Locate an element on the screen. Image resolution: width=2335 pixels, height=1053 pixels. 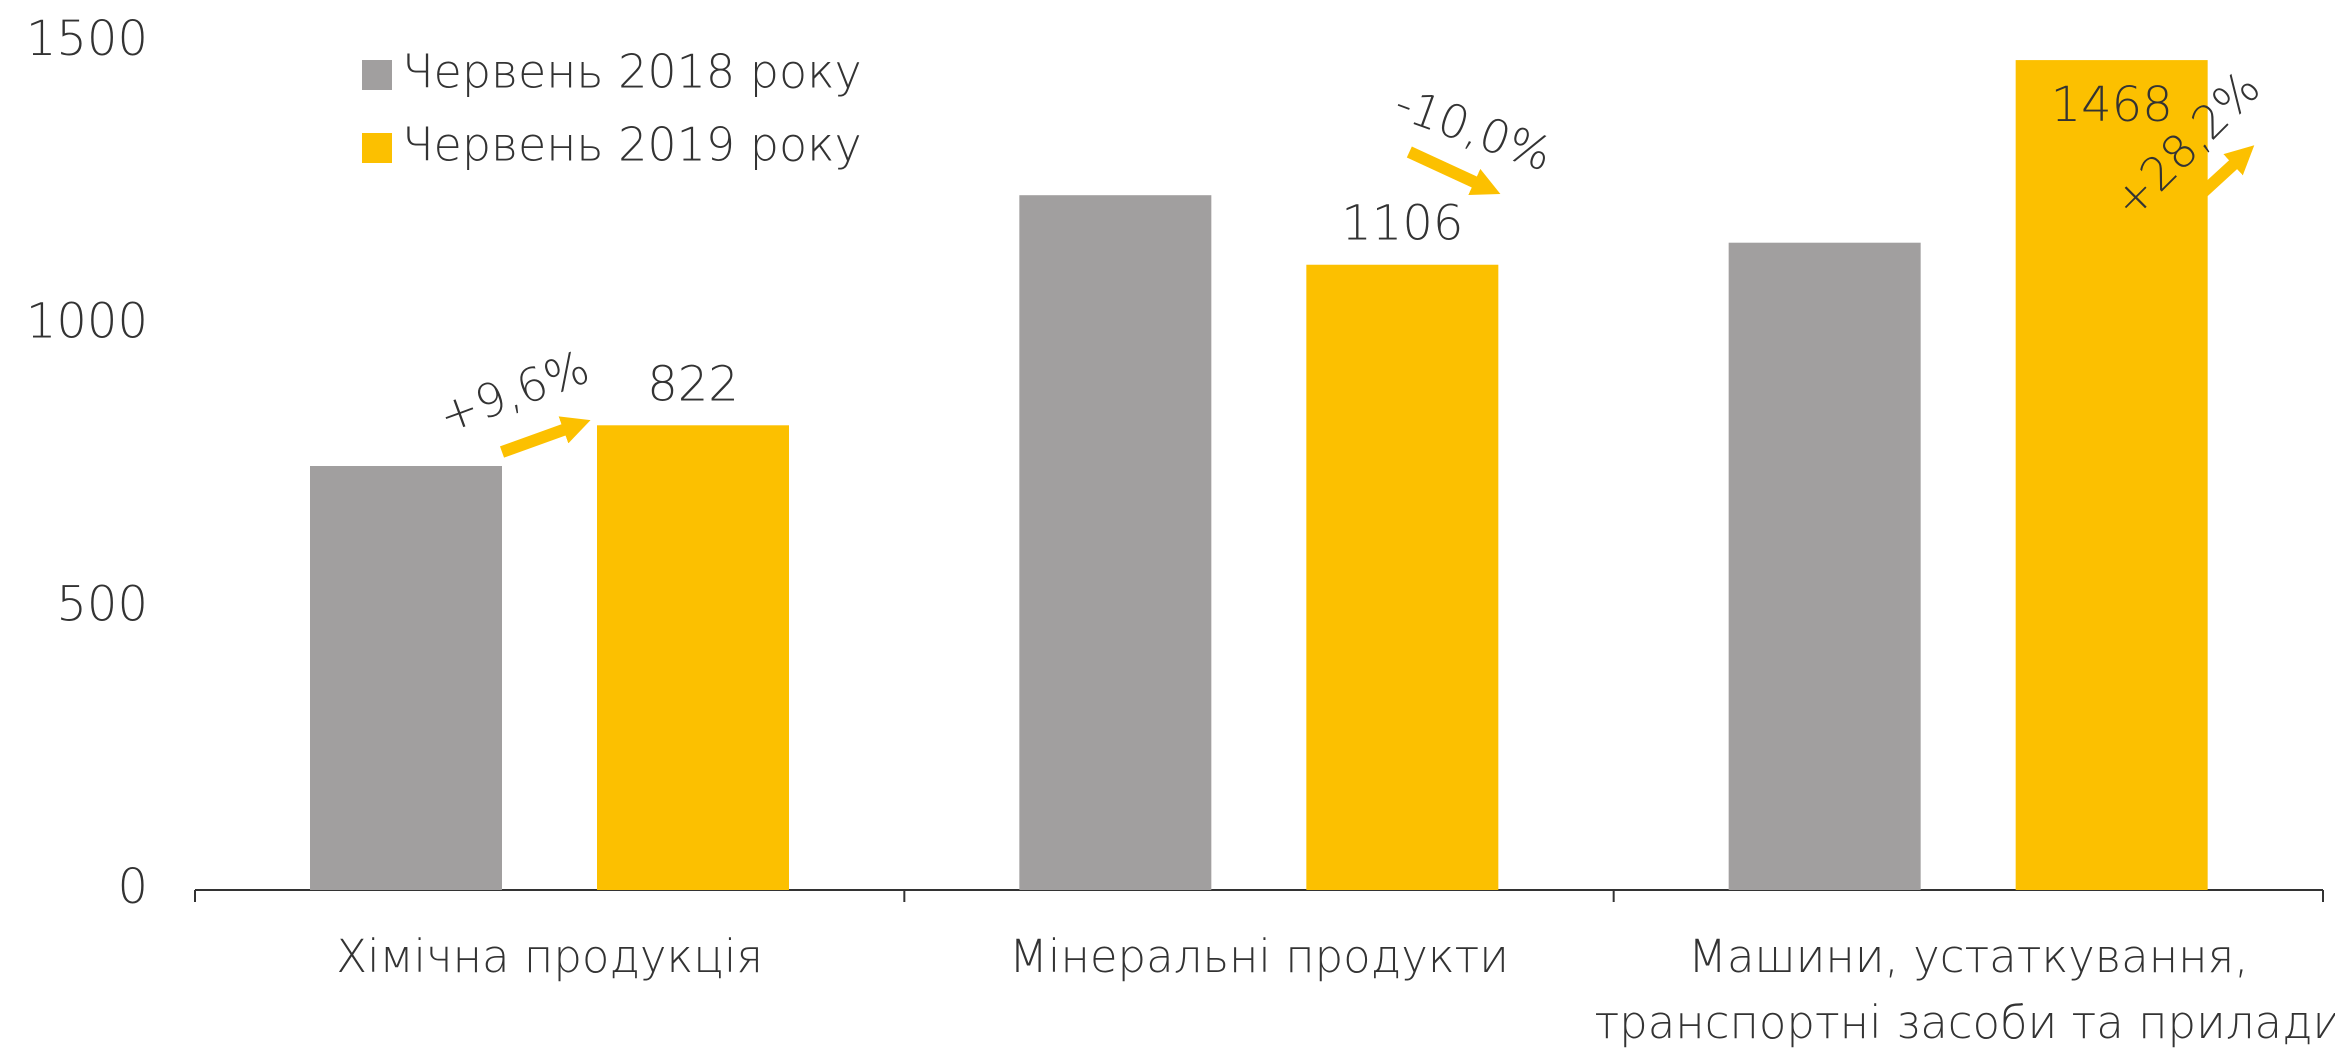
x-tick-label: Мінеральні продукти is located at coordinates (1259, 956).